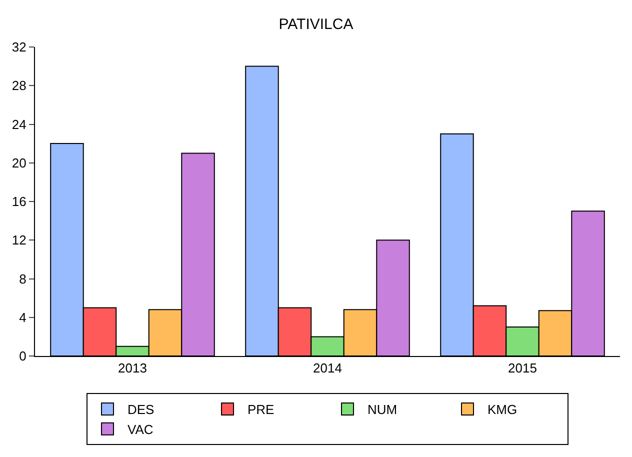 The height and width of the screenshot is (457, 632). I want to click on legend-label: KMG, so click(503, 410).